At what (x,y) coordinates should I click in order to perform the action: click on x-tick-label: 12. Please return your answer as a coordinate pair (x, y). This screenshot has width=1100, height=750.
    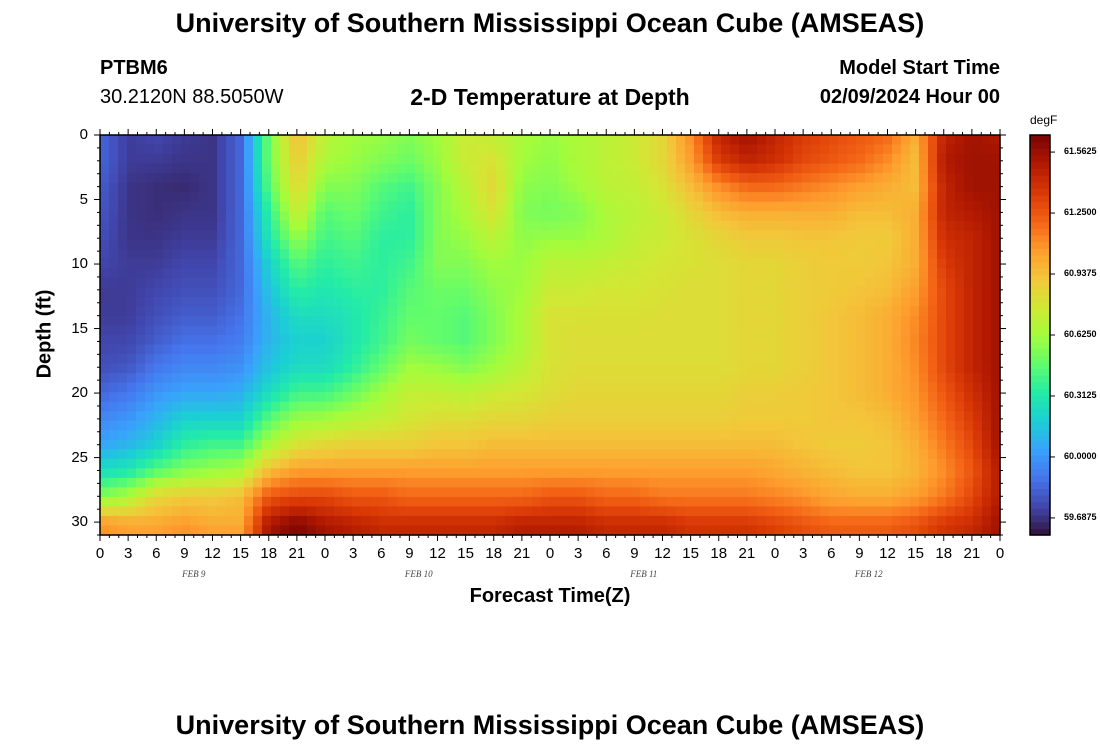
    Looking at the image, I should click on (662, 553).